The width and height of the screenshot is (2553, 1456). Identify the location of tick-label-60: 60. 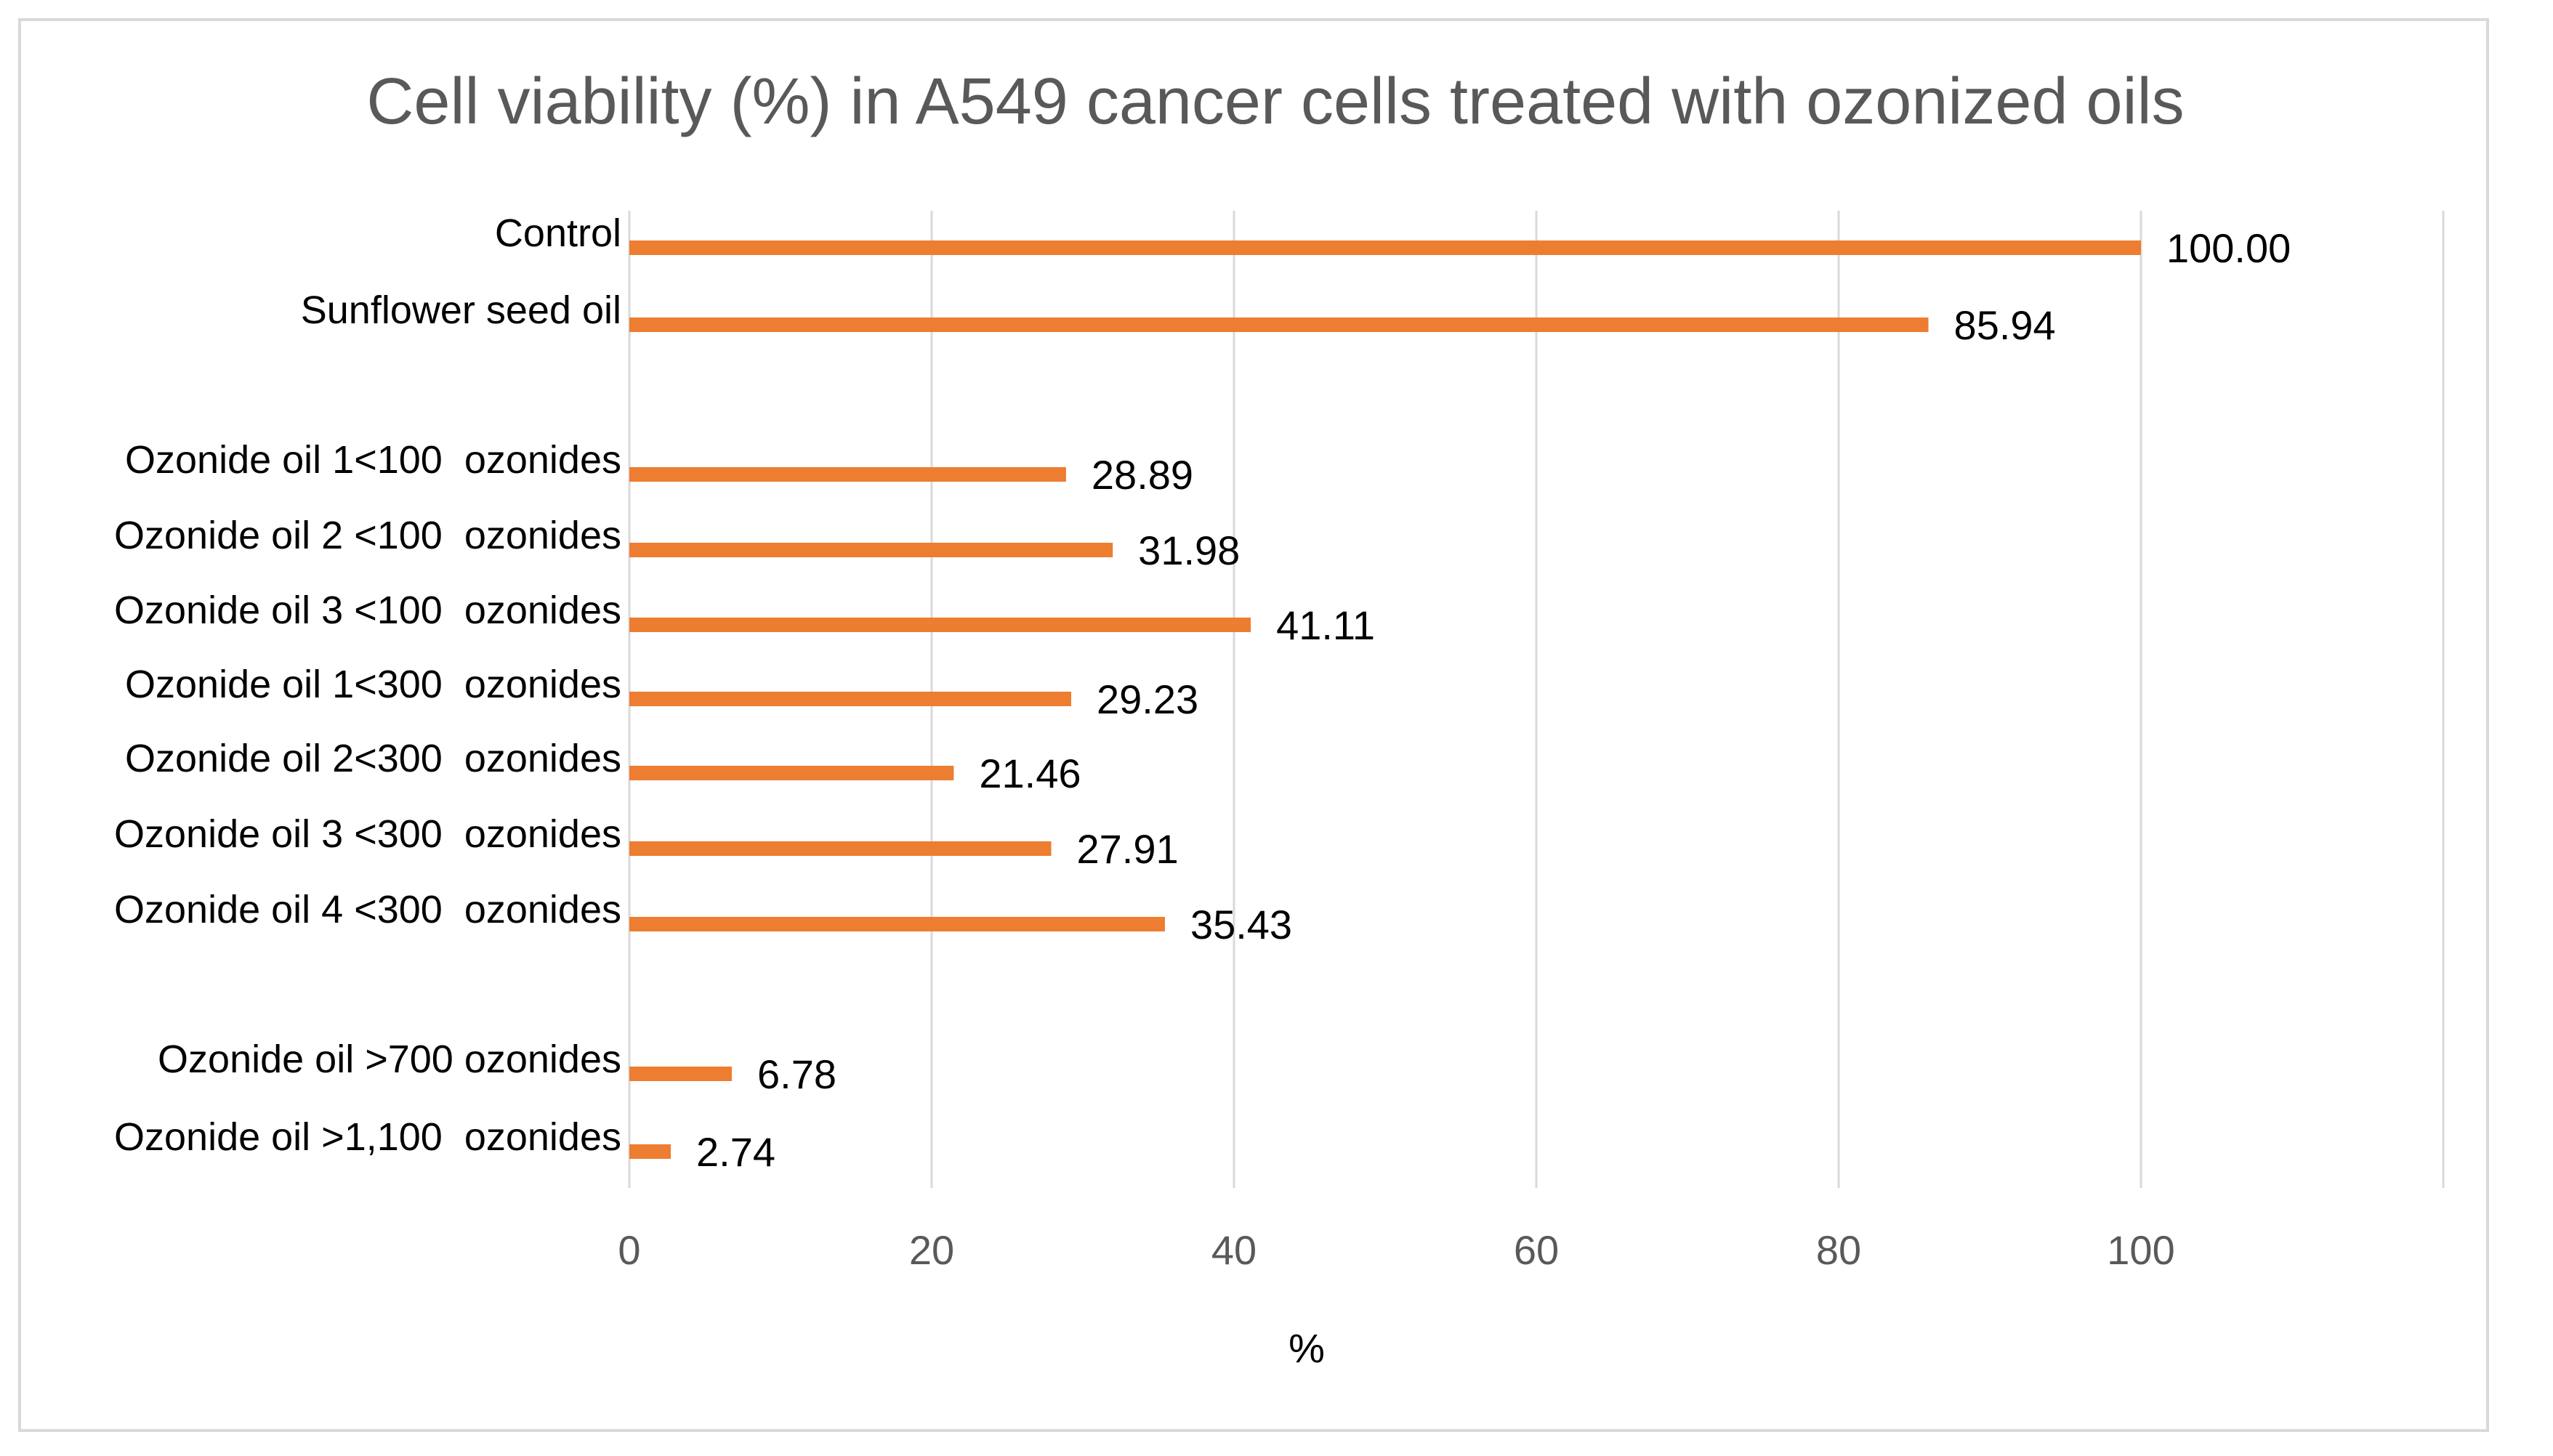
(1536, 1250).